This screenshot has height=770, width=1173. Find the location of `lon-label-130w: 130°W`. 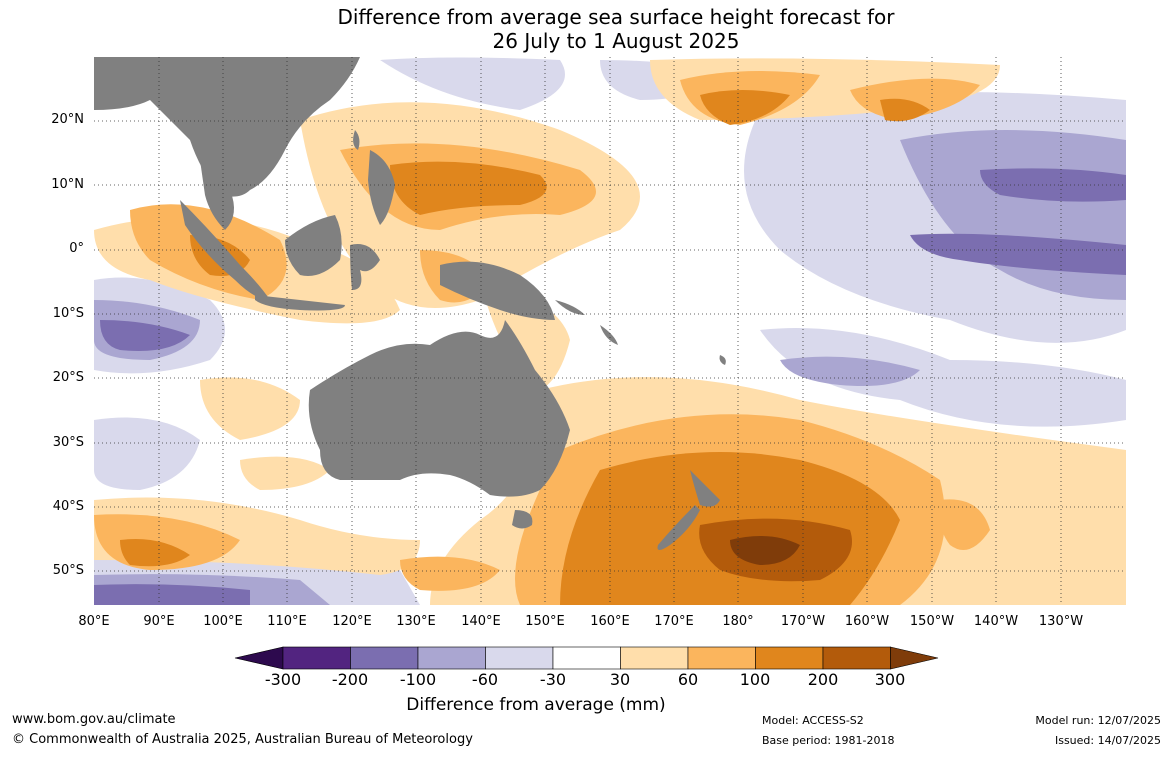

lon-label-130w: 130°W is located at coordinates (1061, 621).